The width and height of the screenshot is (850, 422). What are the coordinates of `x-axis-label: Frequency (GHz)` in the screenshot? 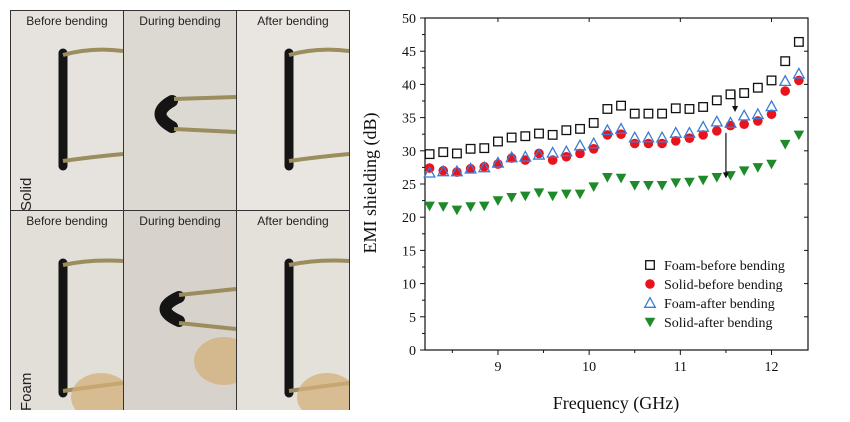 It's located at (616, 403).